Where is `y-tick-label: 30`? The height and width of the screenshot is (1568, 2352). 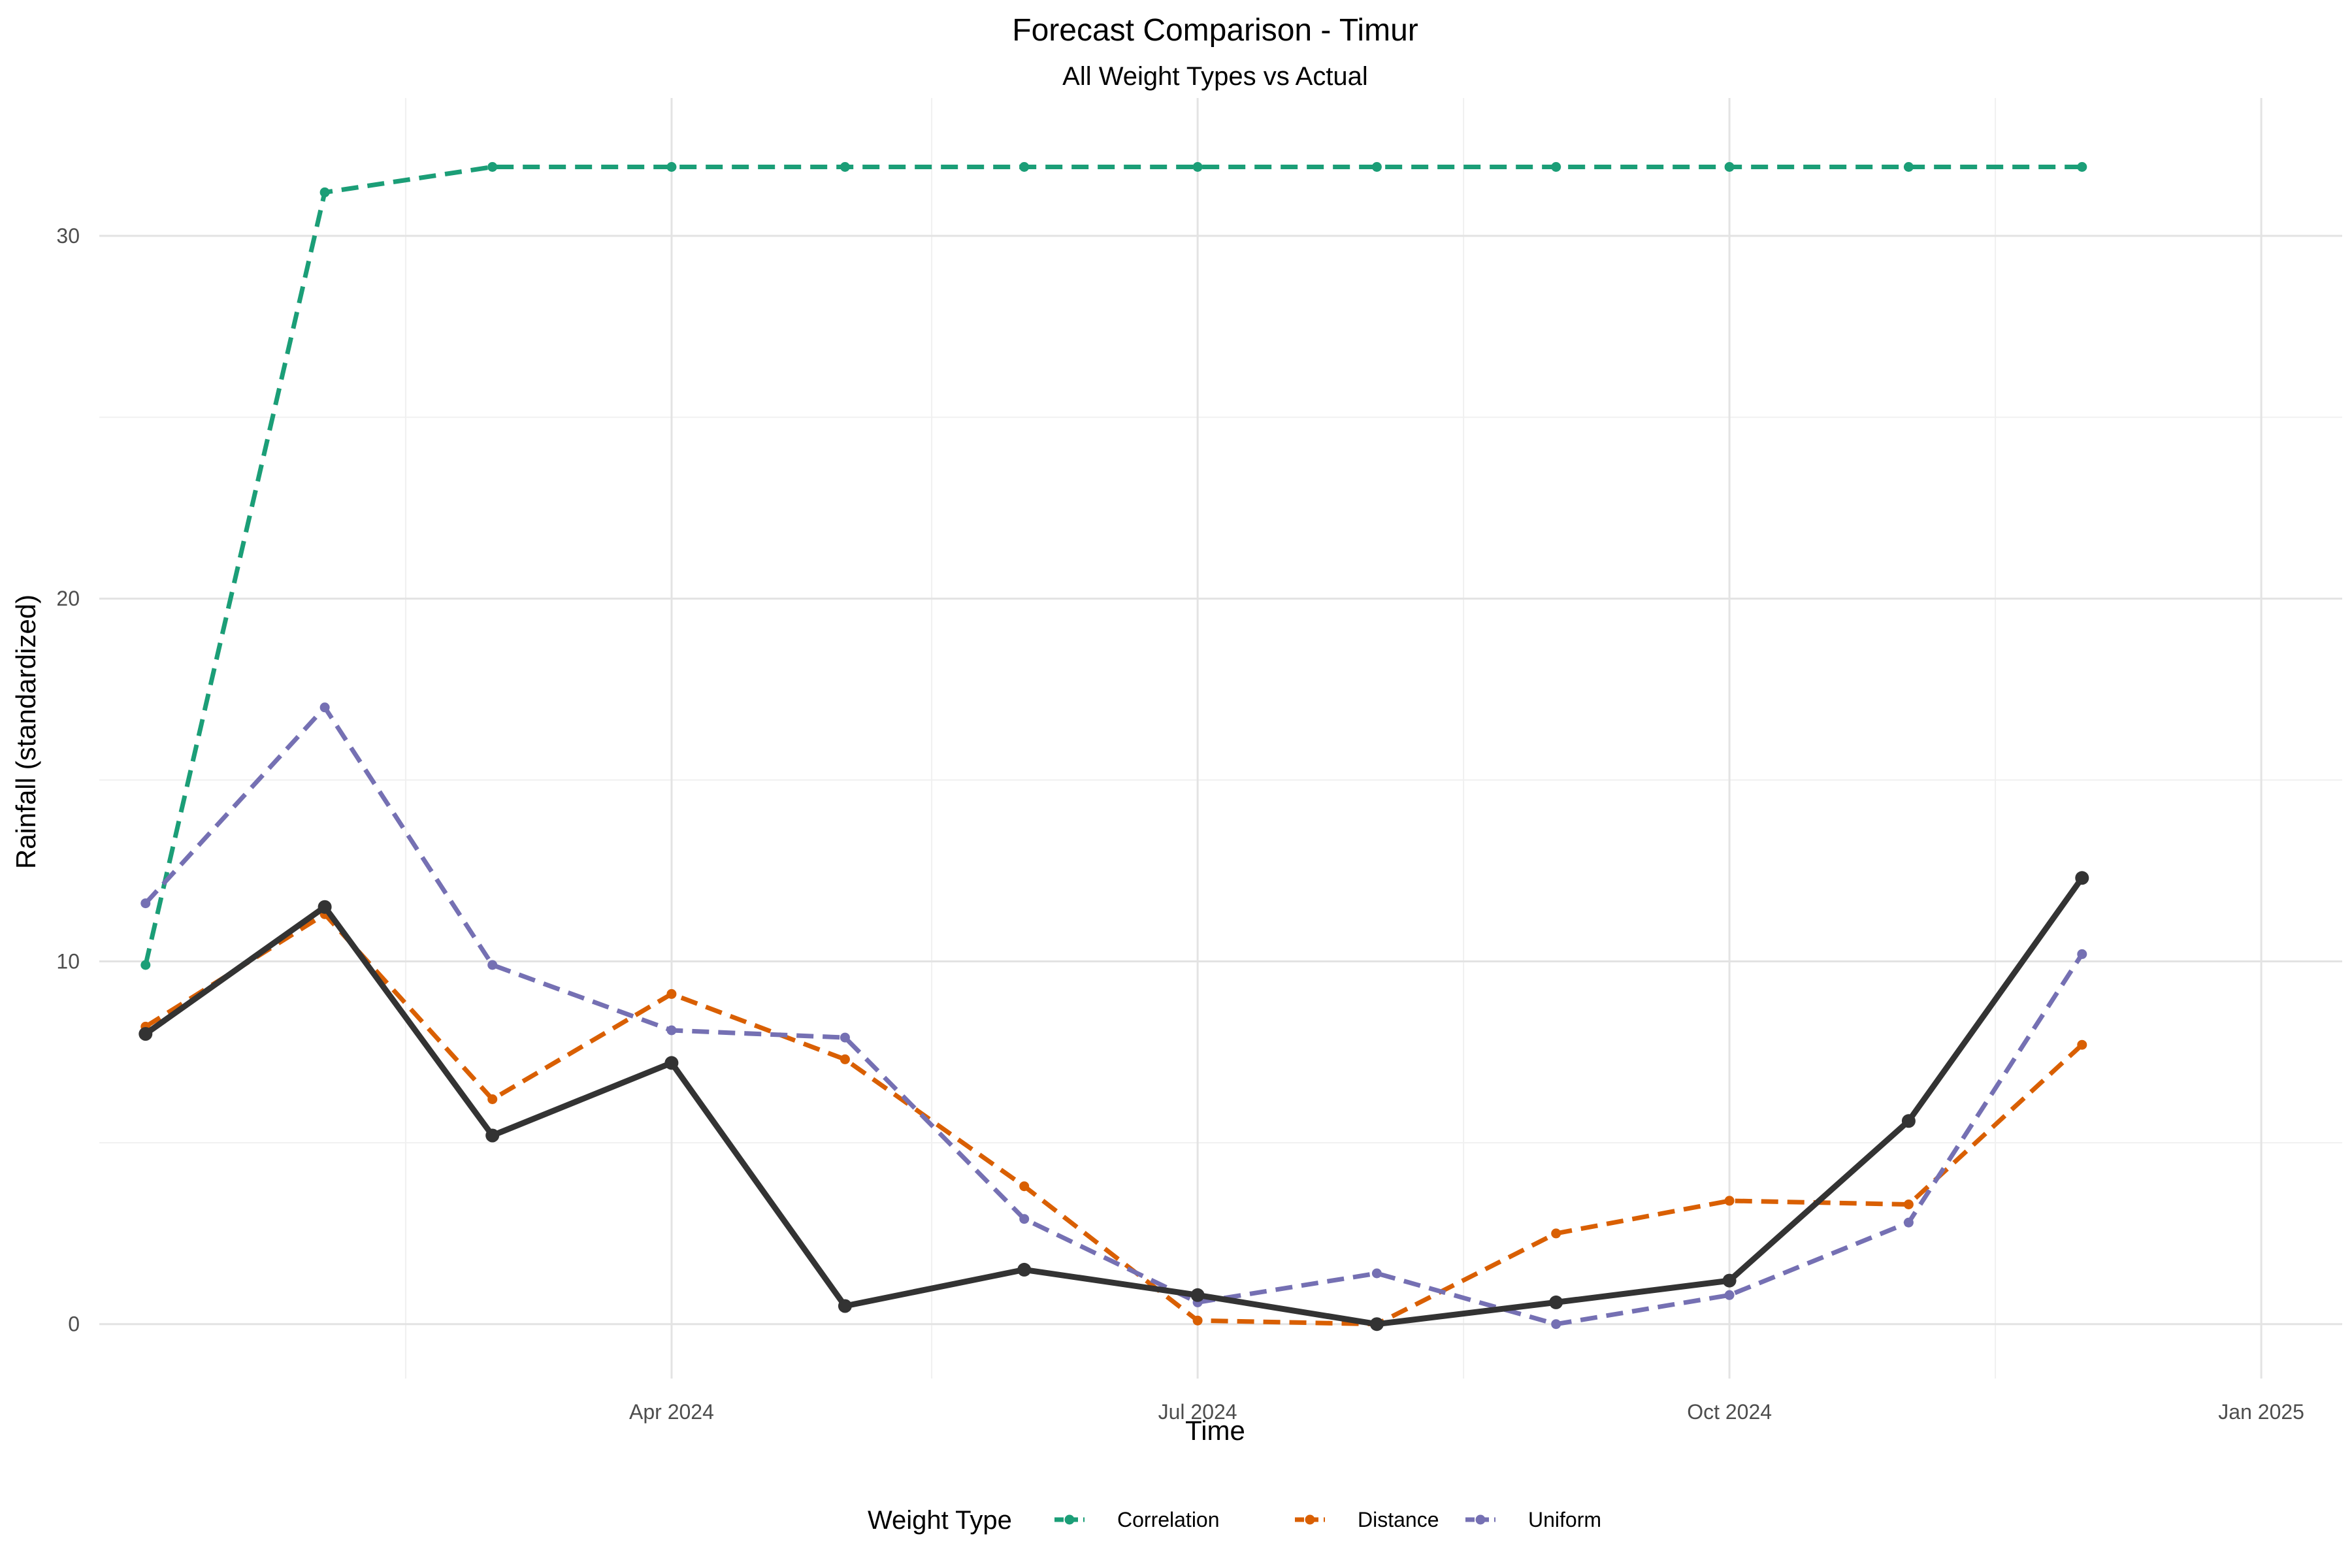 y-tick-label: 30 is located at coordinates (68, 236).